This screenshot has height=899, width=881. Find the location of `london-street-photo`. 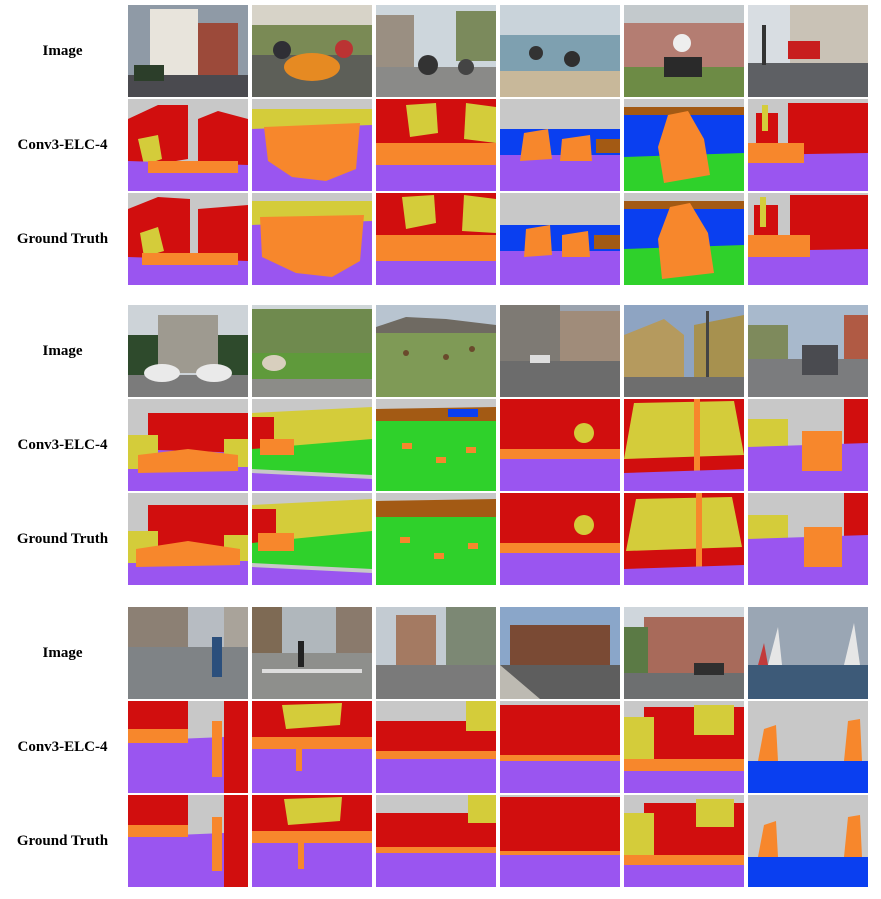

london-street-photo is located at coordinates (808, 51).